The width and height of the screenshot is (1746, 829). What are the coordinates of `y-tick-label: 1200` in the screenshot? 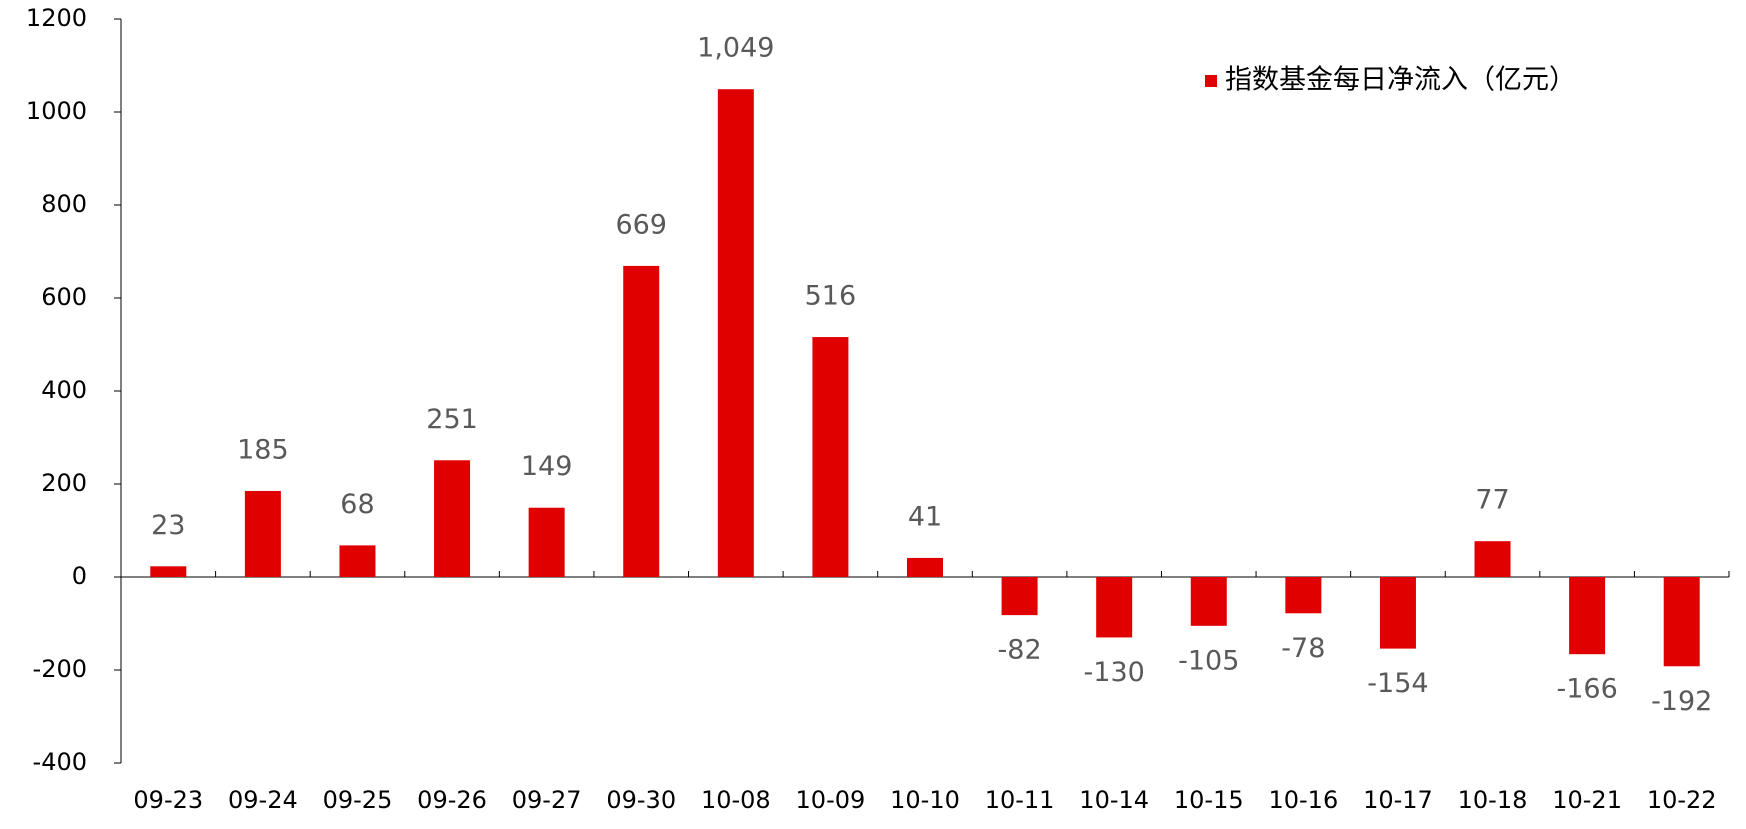 It's located at (56, 18).